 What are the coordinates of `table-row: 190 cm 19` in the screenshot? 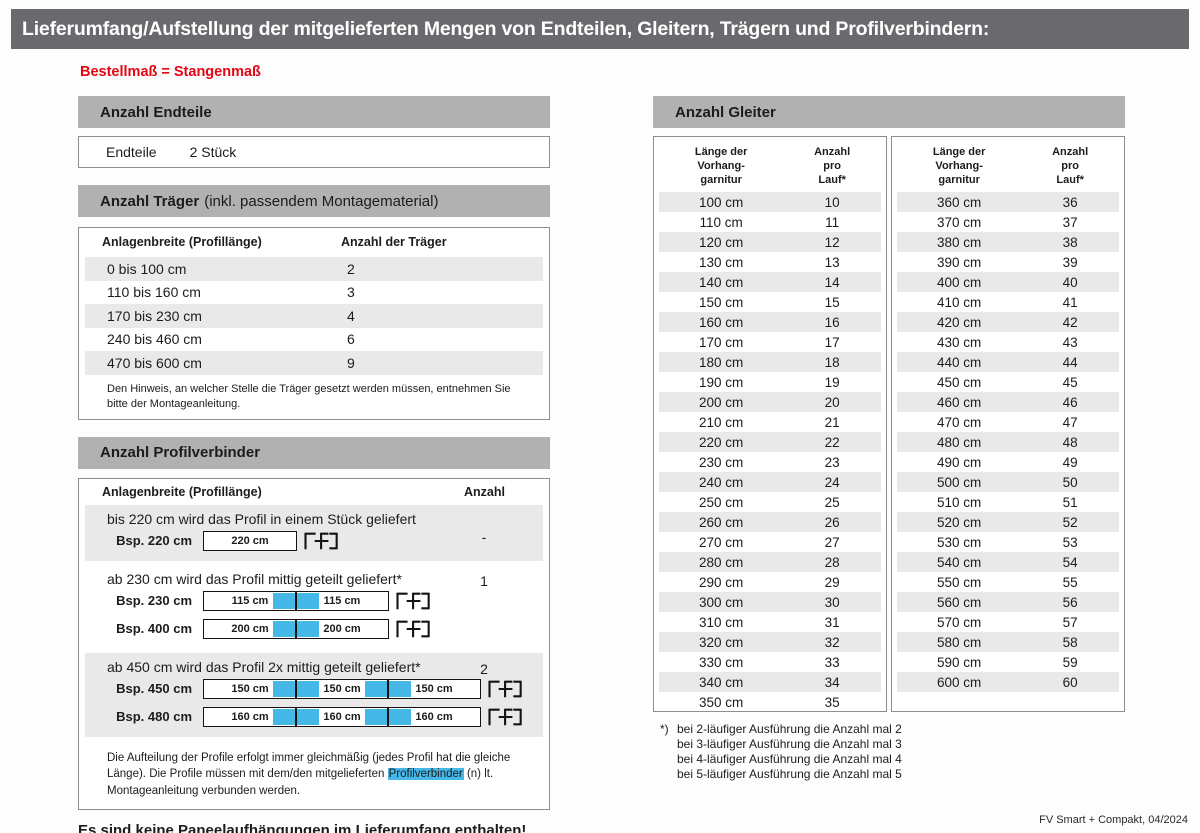 It's located at (770, 382).